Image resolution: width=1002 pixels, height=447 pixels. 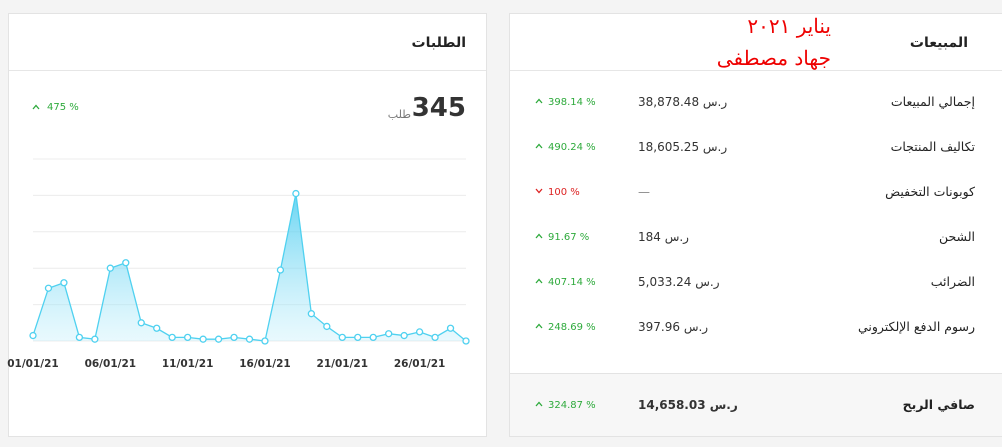 What do you see at coordinates (673, 327) in the screenshot?
I see `row-value: 397.96 ر.س` at bounding box center [673, 327].